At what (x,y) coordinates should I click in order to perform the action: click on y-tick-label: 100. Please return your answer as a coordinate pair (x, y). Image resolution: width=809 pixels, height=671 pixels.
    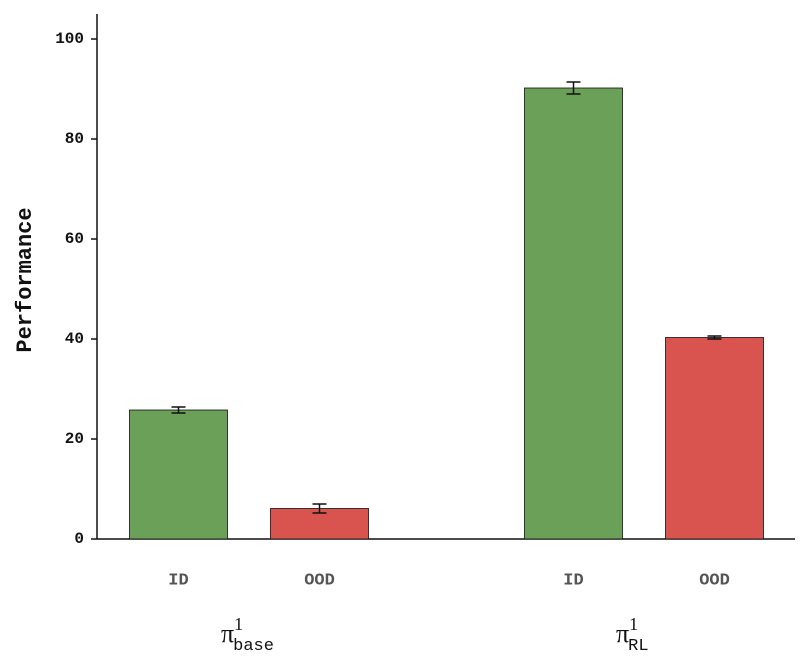
    Looking at the image, I should click on (69, 39).